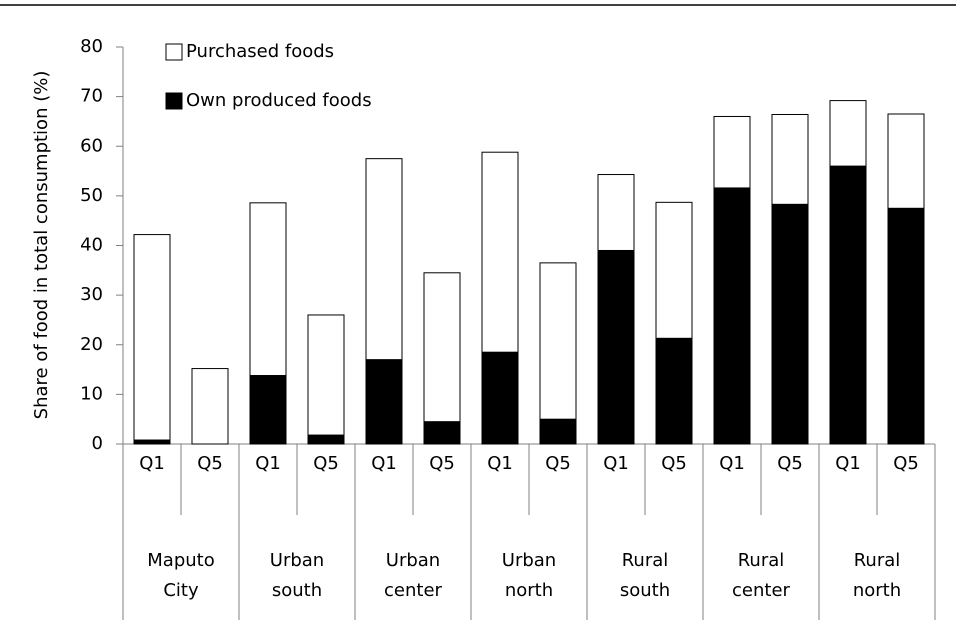  Describe the element at coordinates (91, 245) in the screenshot. I see `y-tick-label: 40` at that location.